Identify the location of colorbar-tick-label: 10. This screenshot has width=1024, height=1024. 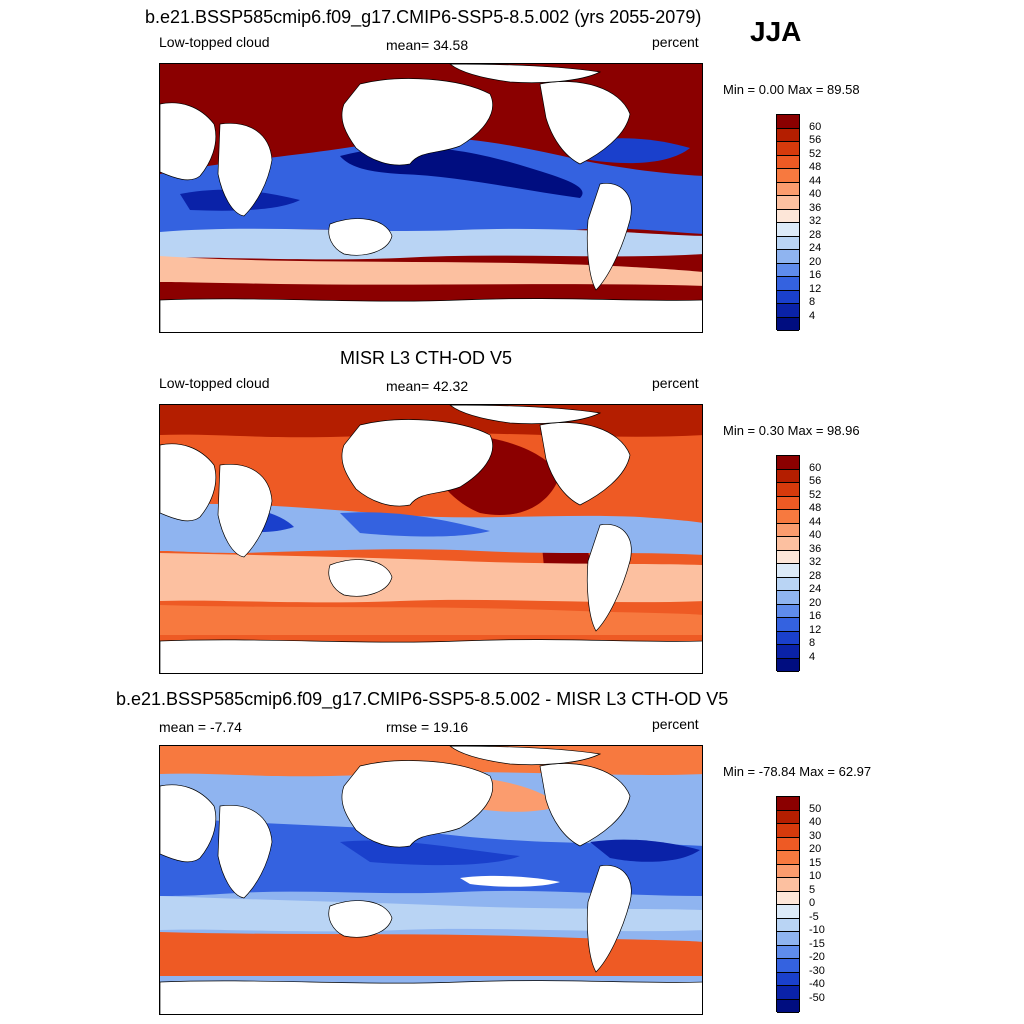
(815, 876).